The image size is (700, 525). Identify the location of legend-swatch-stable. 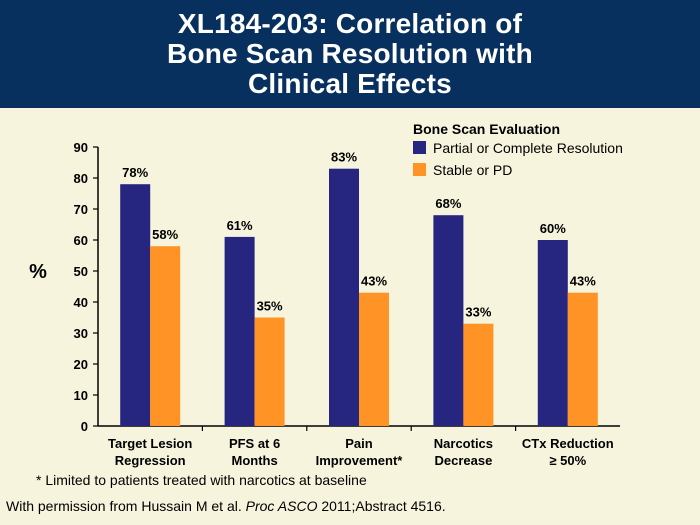
(419, 169).